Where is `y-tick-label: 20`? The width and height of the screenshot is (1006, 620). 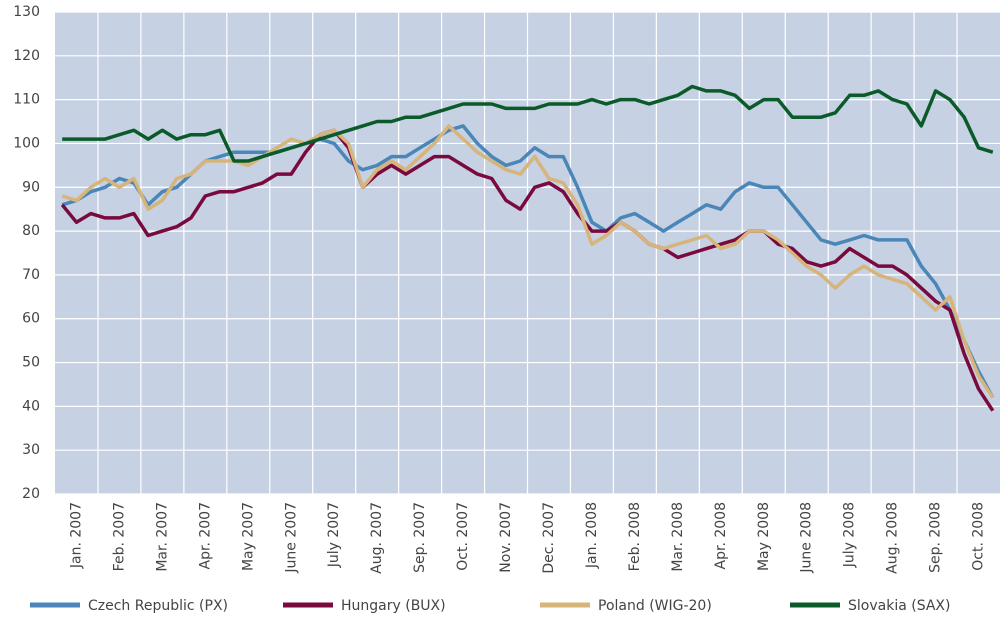
y-tick-label: 20 is located at coordinates (31, 494).